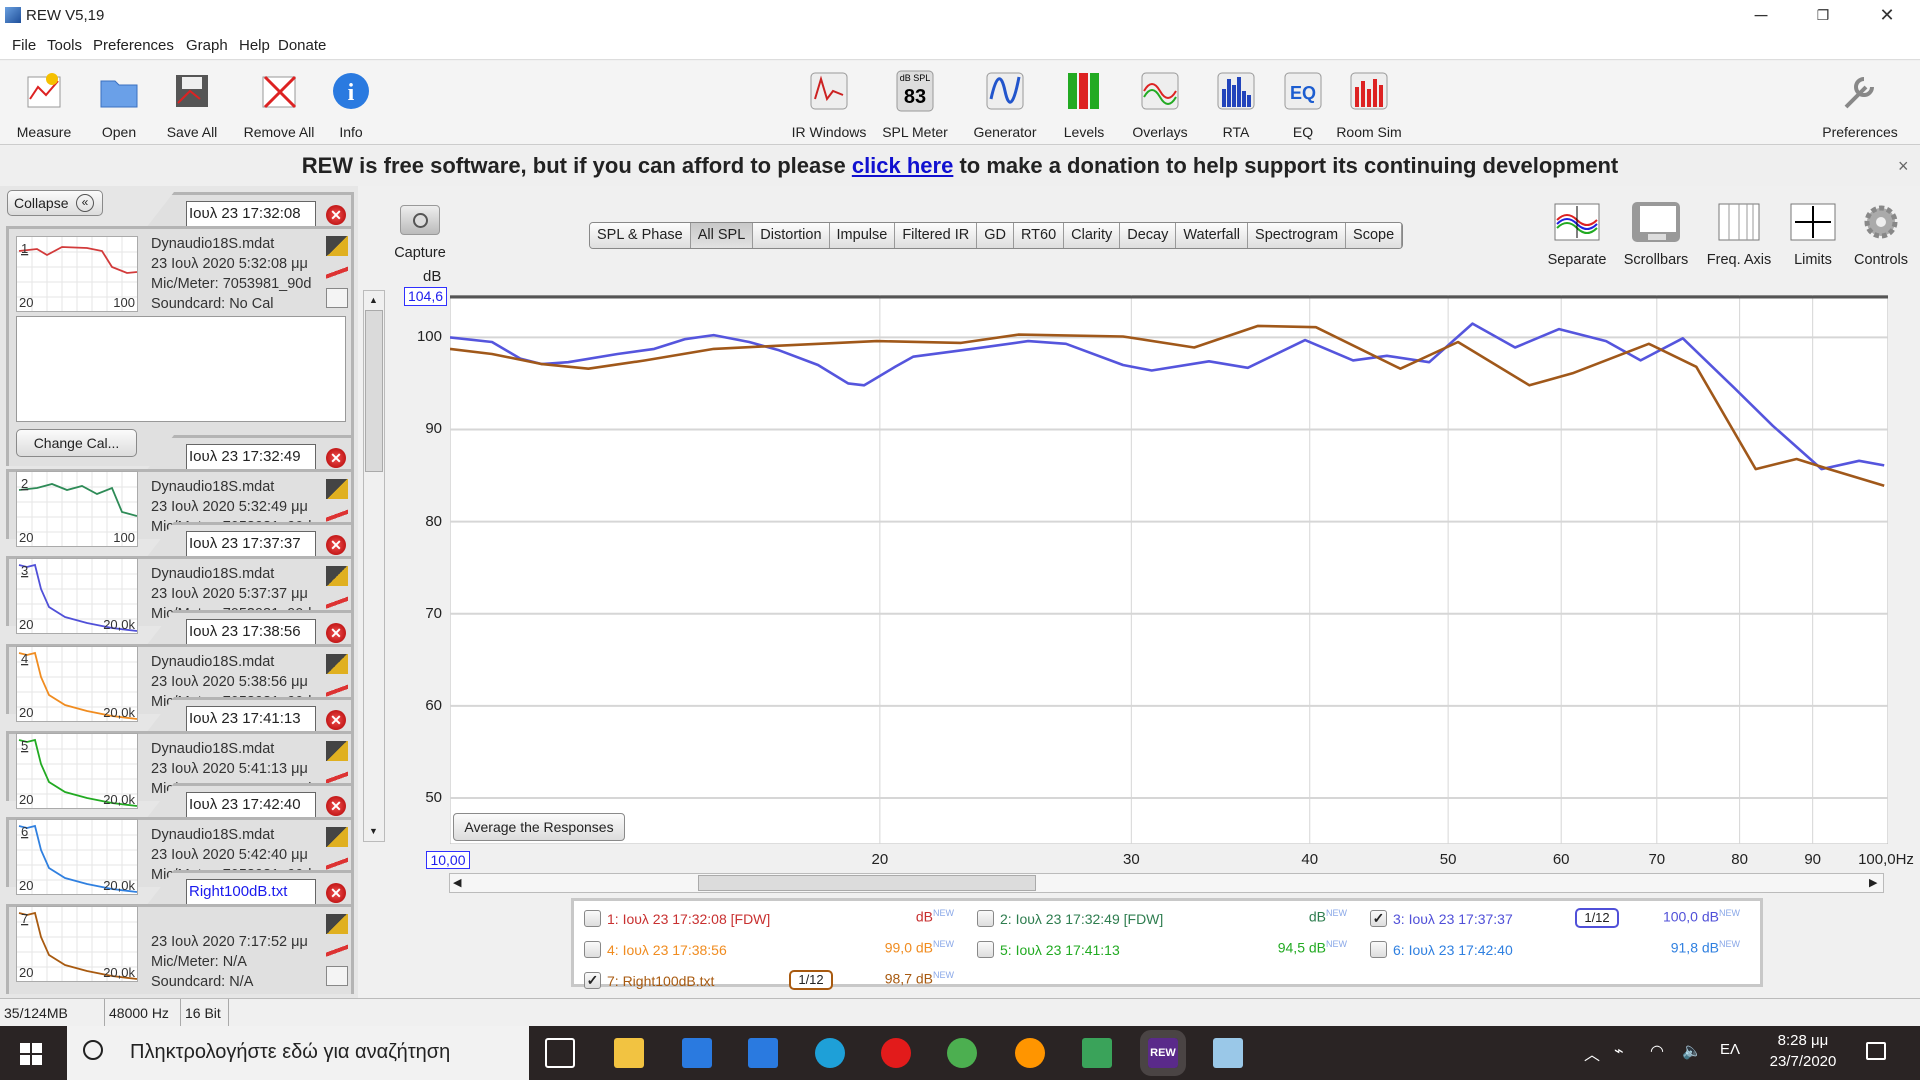  What do you see at coordinates (1881, 235) in the screenshot?
I see `controls-button: Controls` at bounding box center [1881, 235].